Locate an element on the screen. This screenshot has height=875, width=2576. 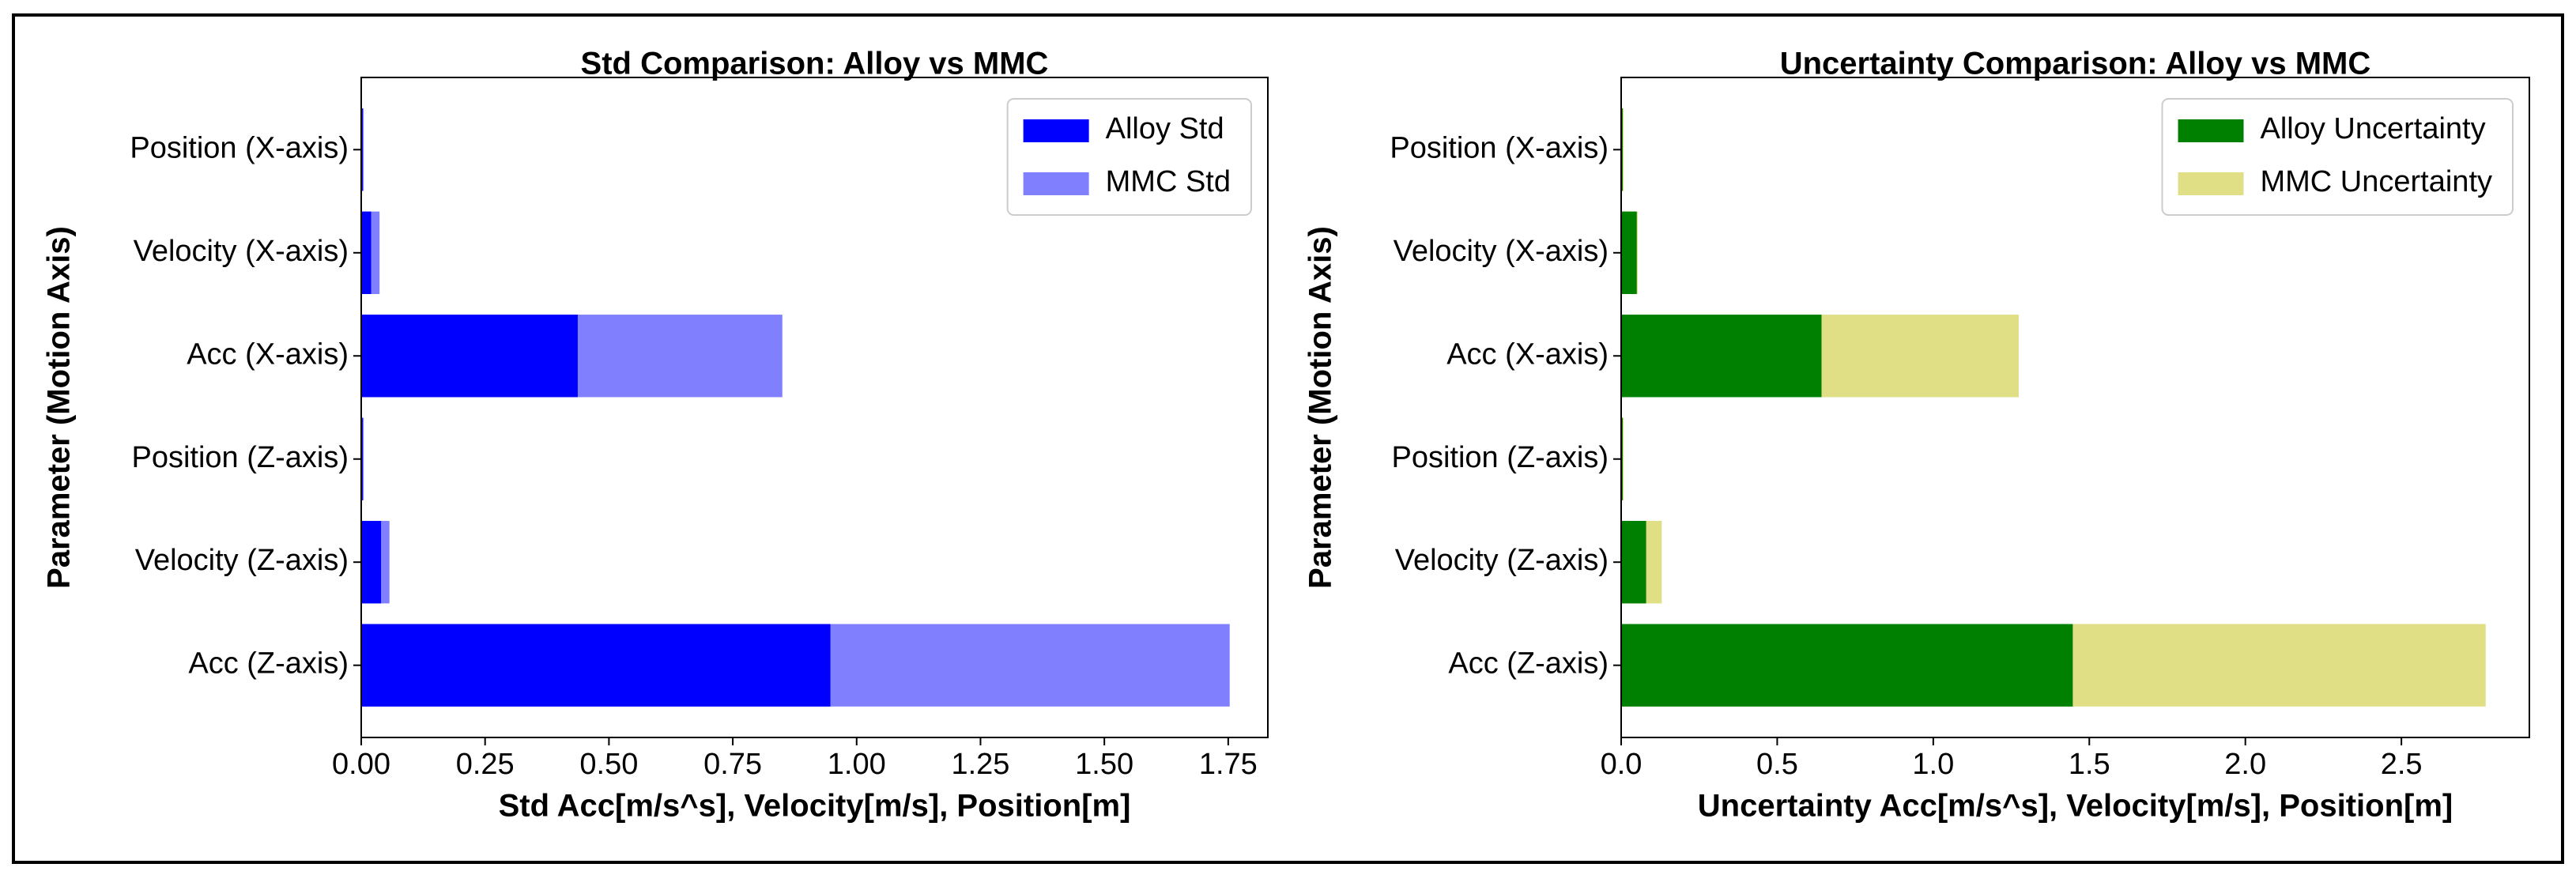
legend-label: MMC Std is located at coordinates (1168, 181).